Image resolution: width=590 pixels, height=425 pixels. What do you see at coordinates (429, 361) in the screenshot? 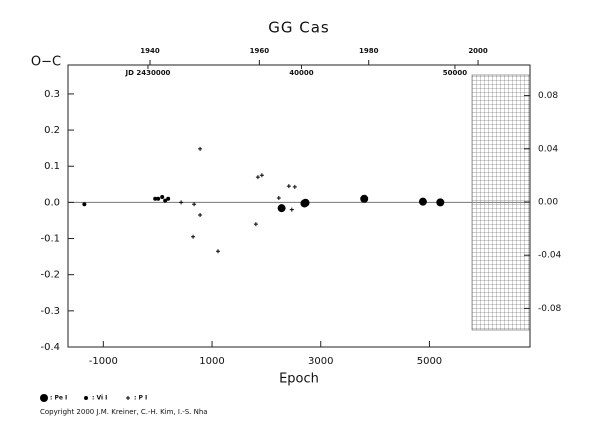
I see `x-tick-label: 5000` at bounding box center [429, 361].